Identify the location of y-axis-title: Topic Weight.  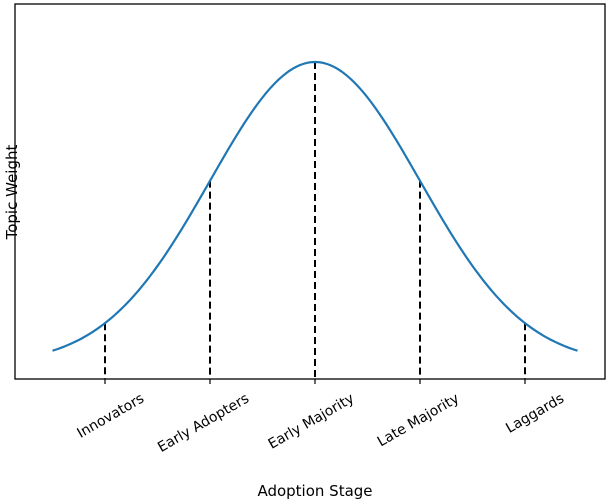
(12, 193).